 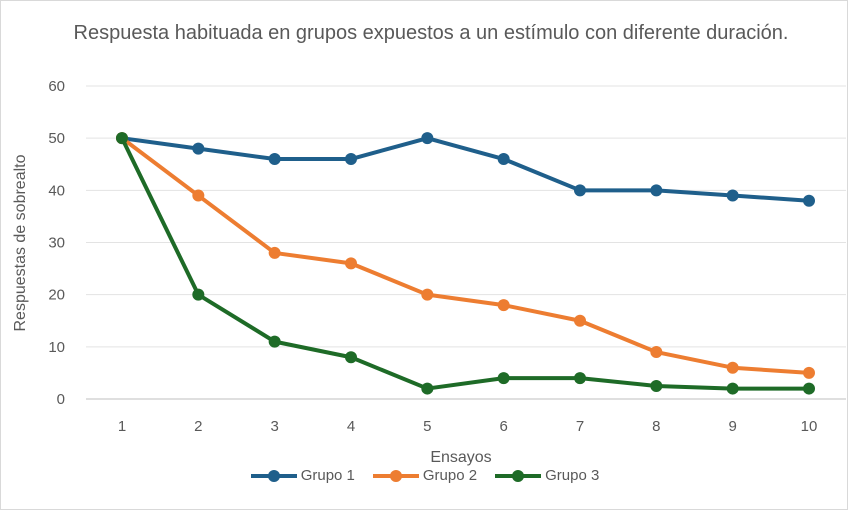 What do you see at coordinates (56, 243) in the screenshot?
I see `y-tick-label: 30` at bounding box center [56, 243].